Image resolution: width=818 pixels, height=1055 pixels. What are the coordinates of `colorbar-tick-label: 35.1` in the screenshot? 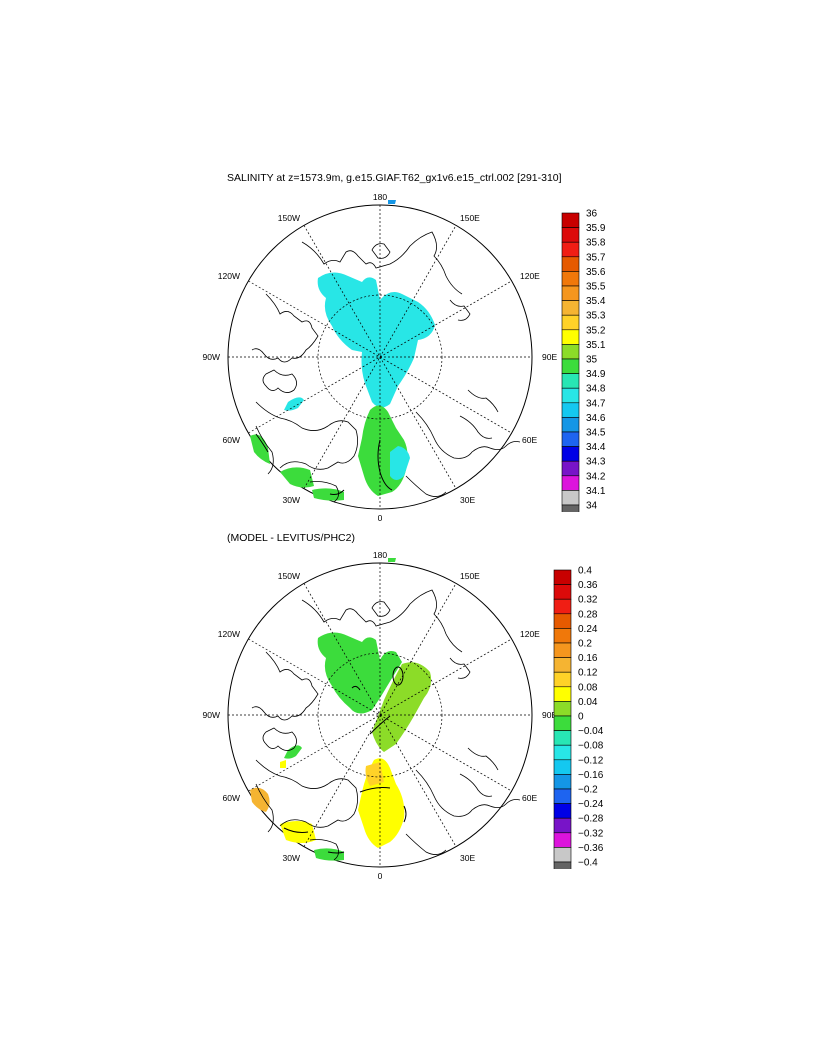 It's located at (596, 345).